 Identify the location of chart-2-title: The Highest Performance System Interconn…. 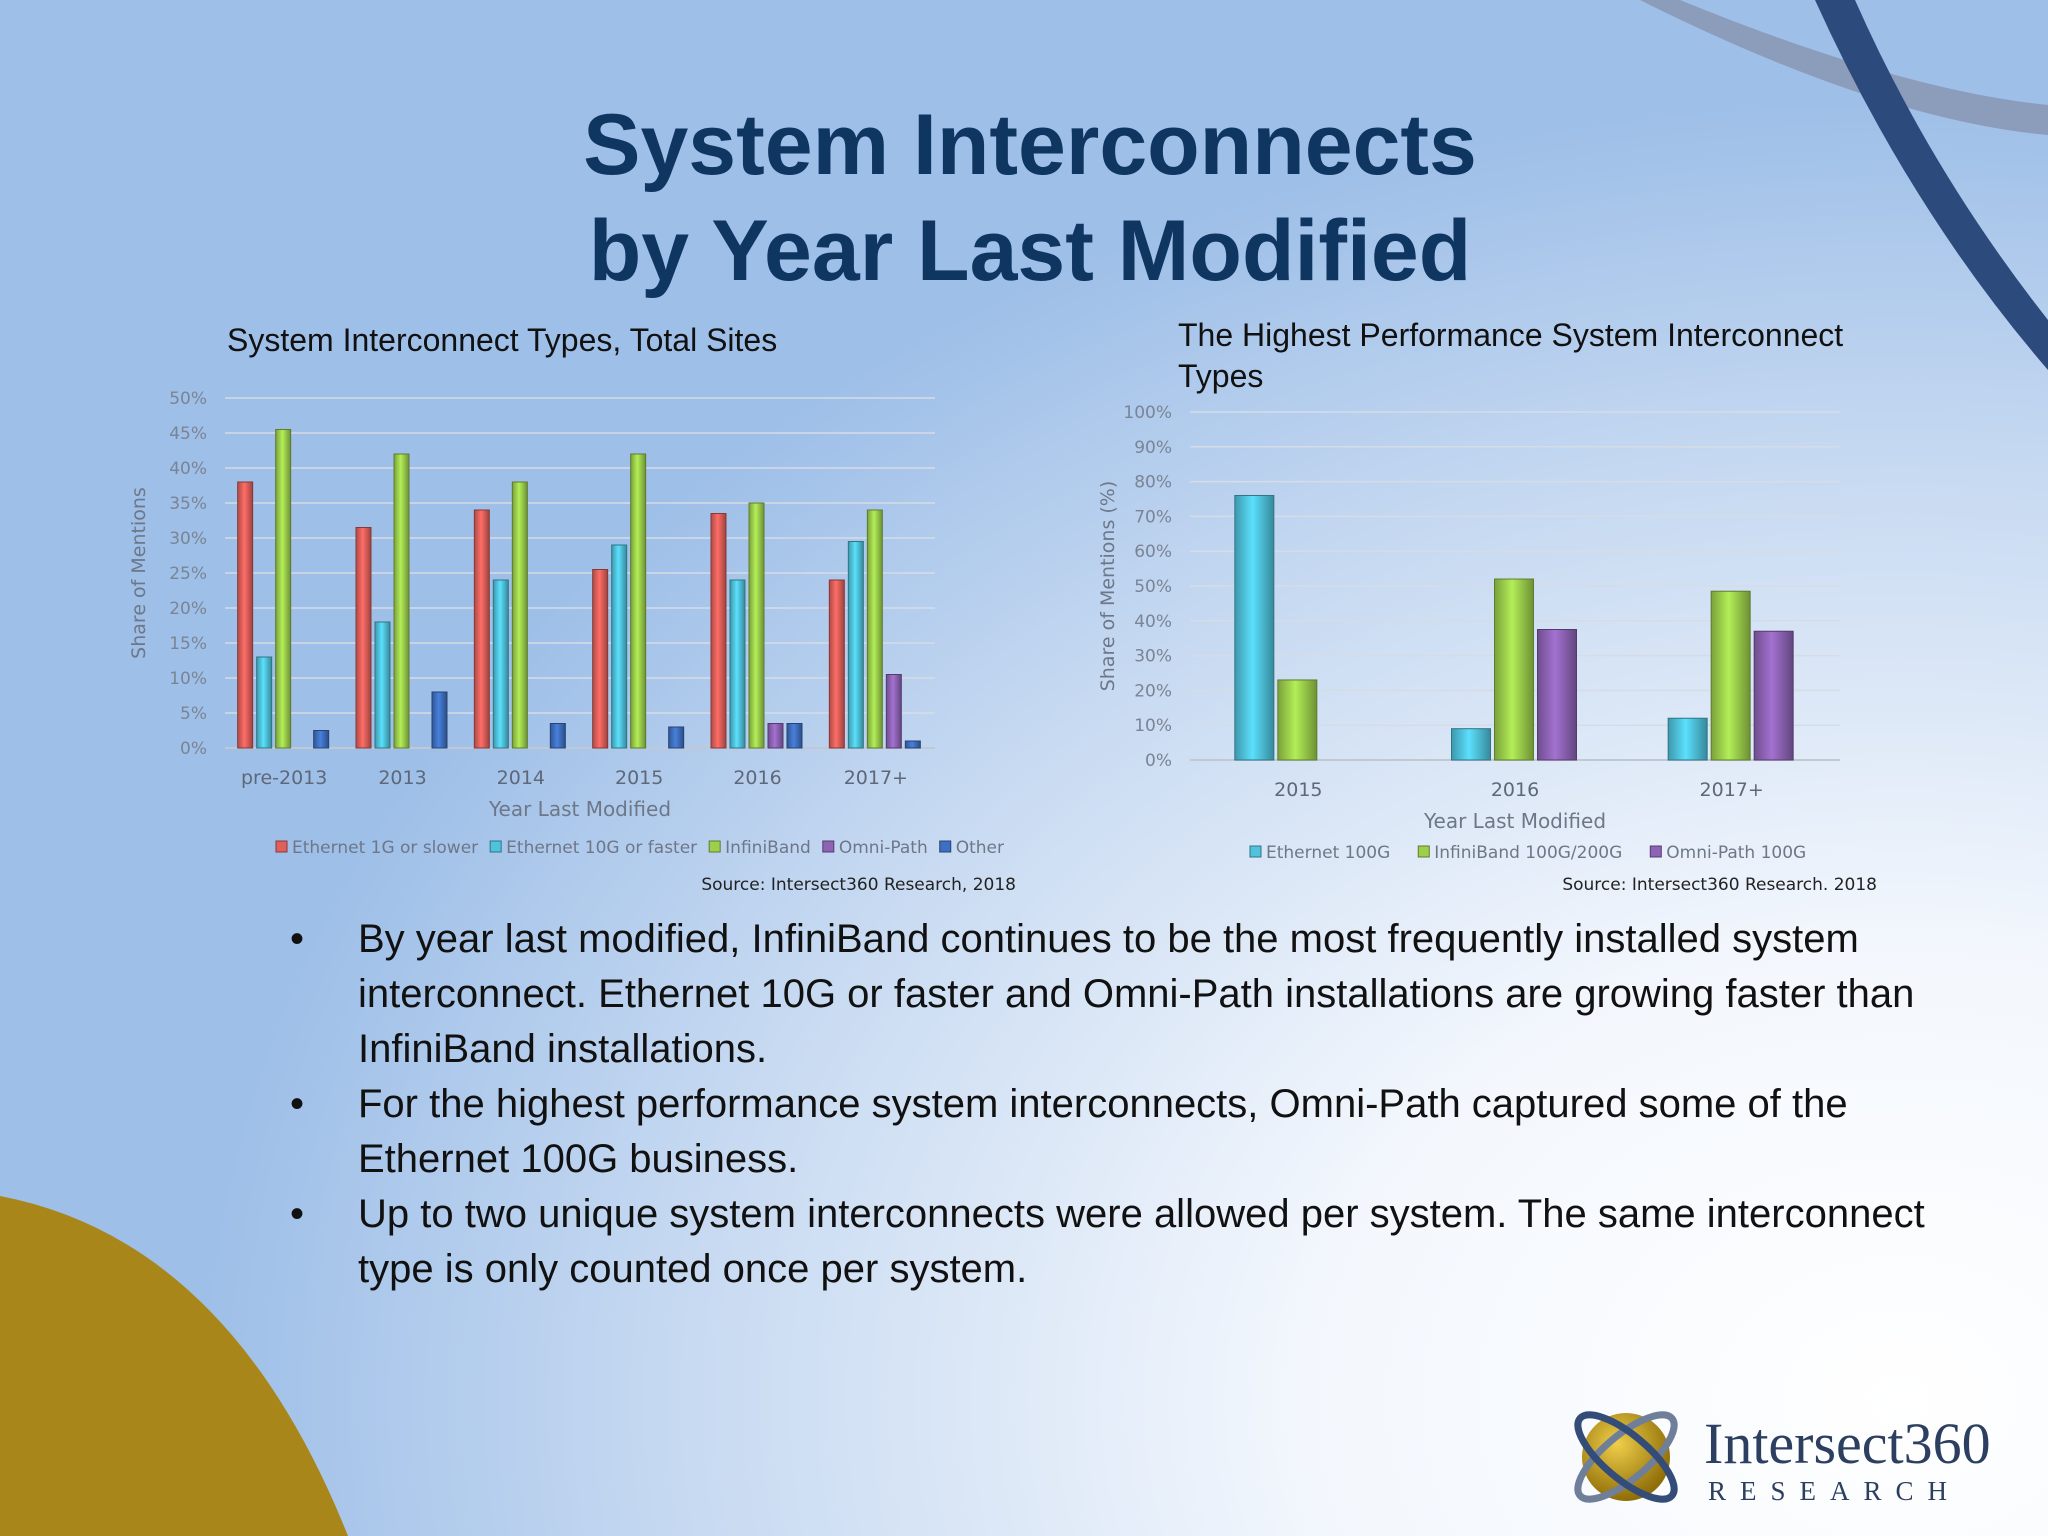
(1511, 355).